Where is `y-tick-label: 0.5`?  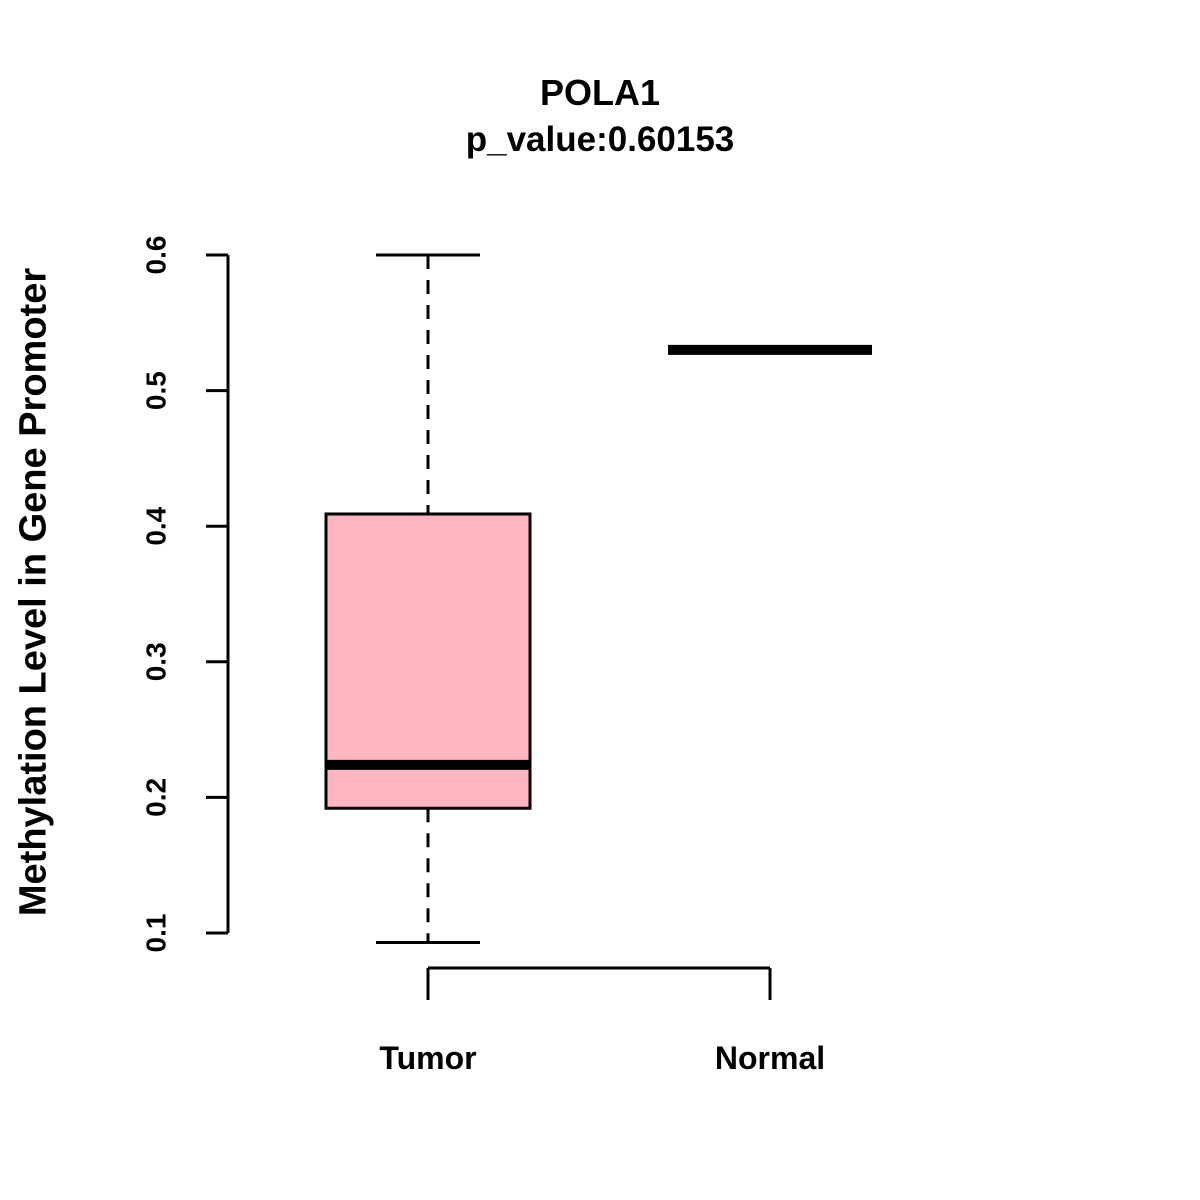
y-tick-label: 0.5 is located at coordinates (155, 390).